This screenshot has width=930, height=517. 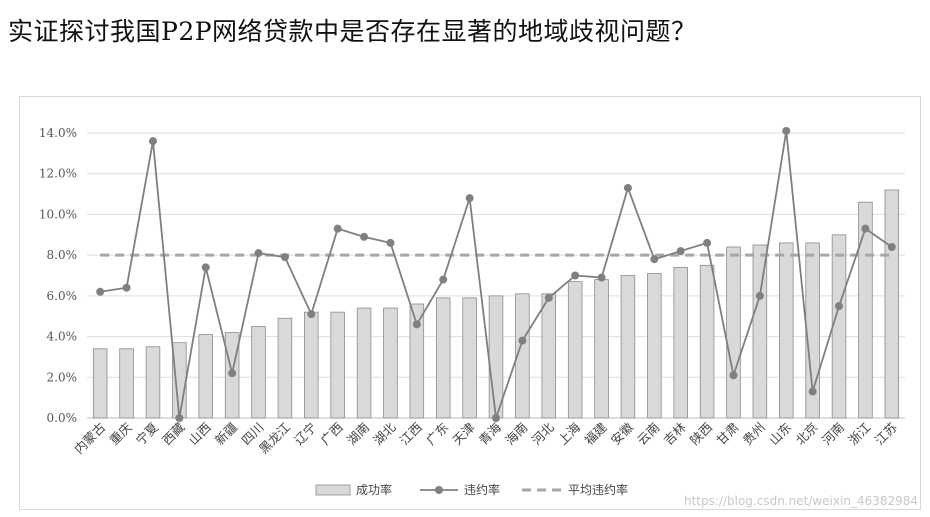 What do you see at coordinates (733, 375) in the screenshot?
I see `point-甘肃` at bounding box center [733, 375].